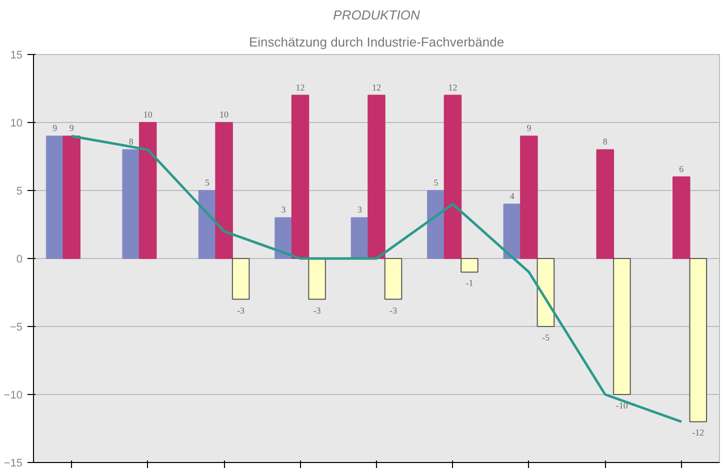 The height and width of the screenshot is (468, 724). What do you see at coordinates (681, 169) in the screenshot?
I see `data-label: 6` at bounding box center [681, 169].